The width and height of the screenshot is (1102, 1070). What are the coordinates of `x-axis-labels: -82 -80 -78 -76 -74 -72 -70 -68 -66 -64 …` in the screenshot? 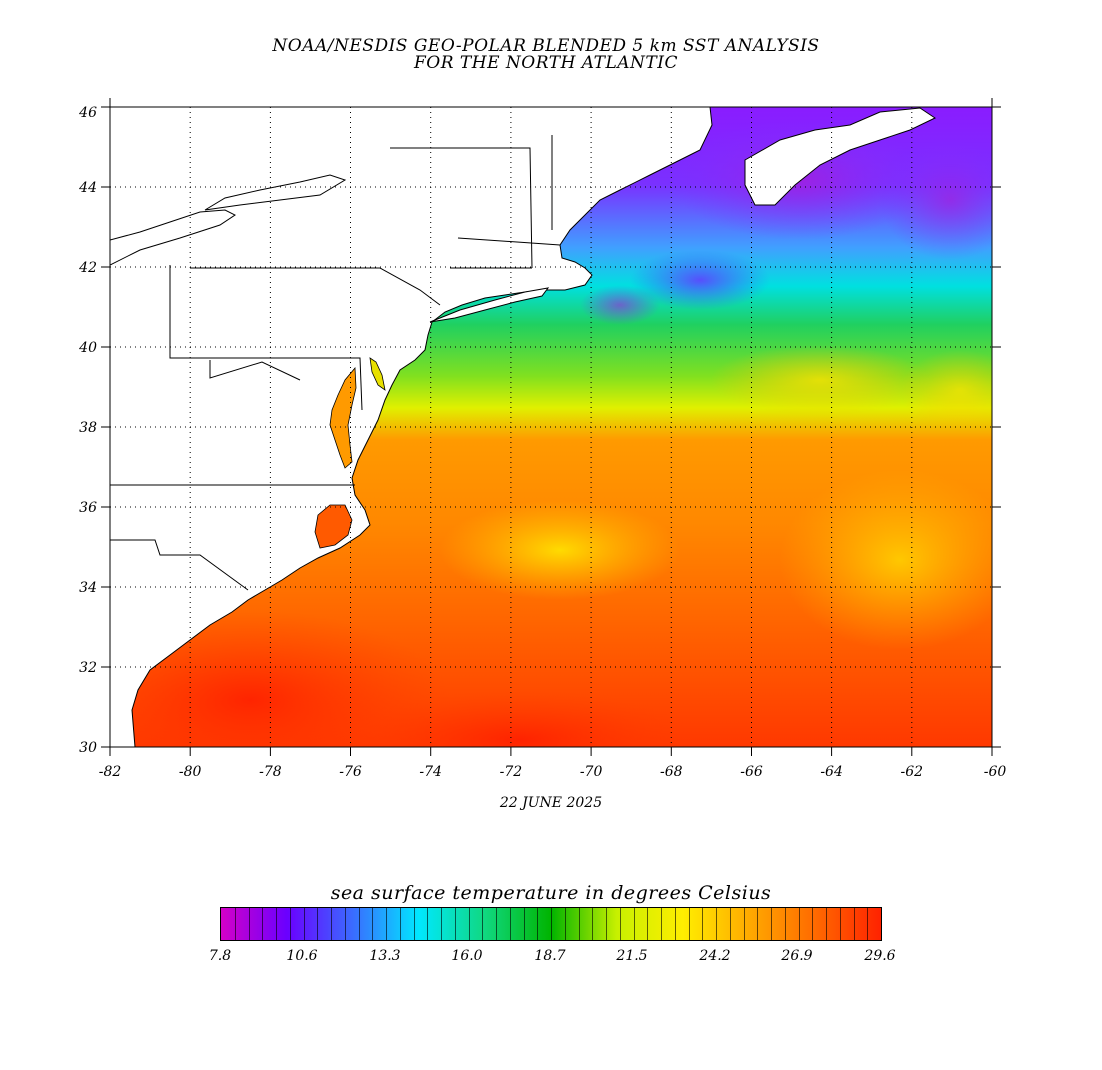 It's located at (553, 772).